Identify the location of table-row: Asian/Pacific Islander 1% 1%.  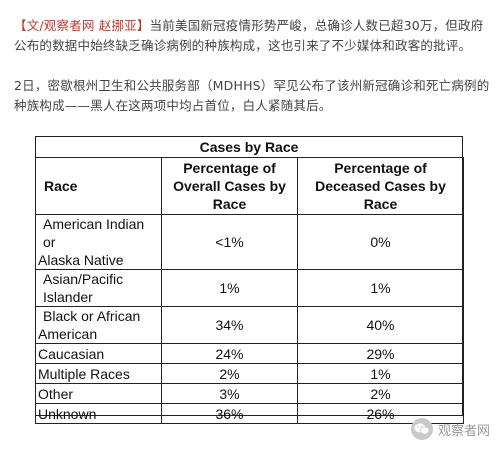
(249, 288).